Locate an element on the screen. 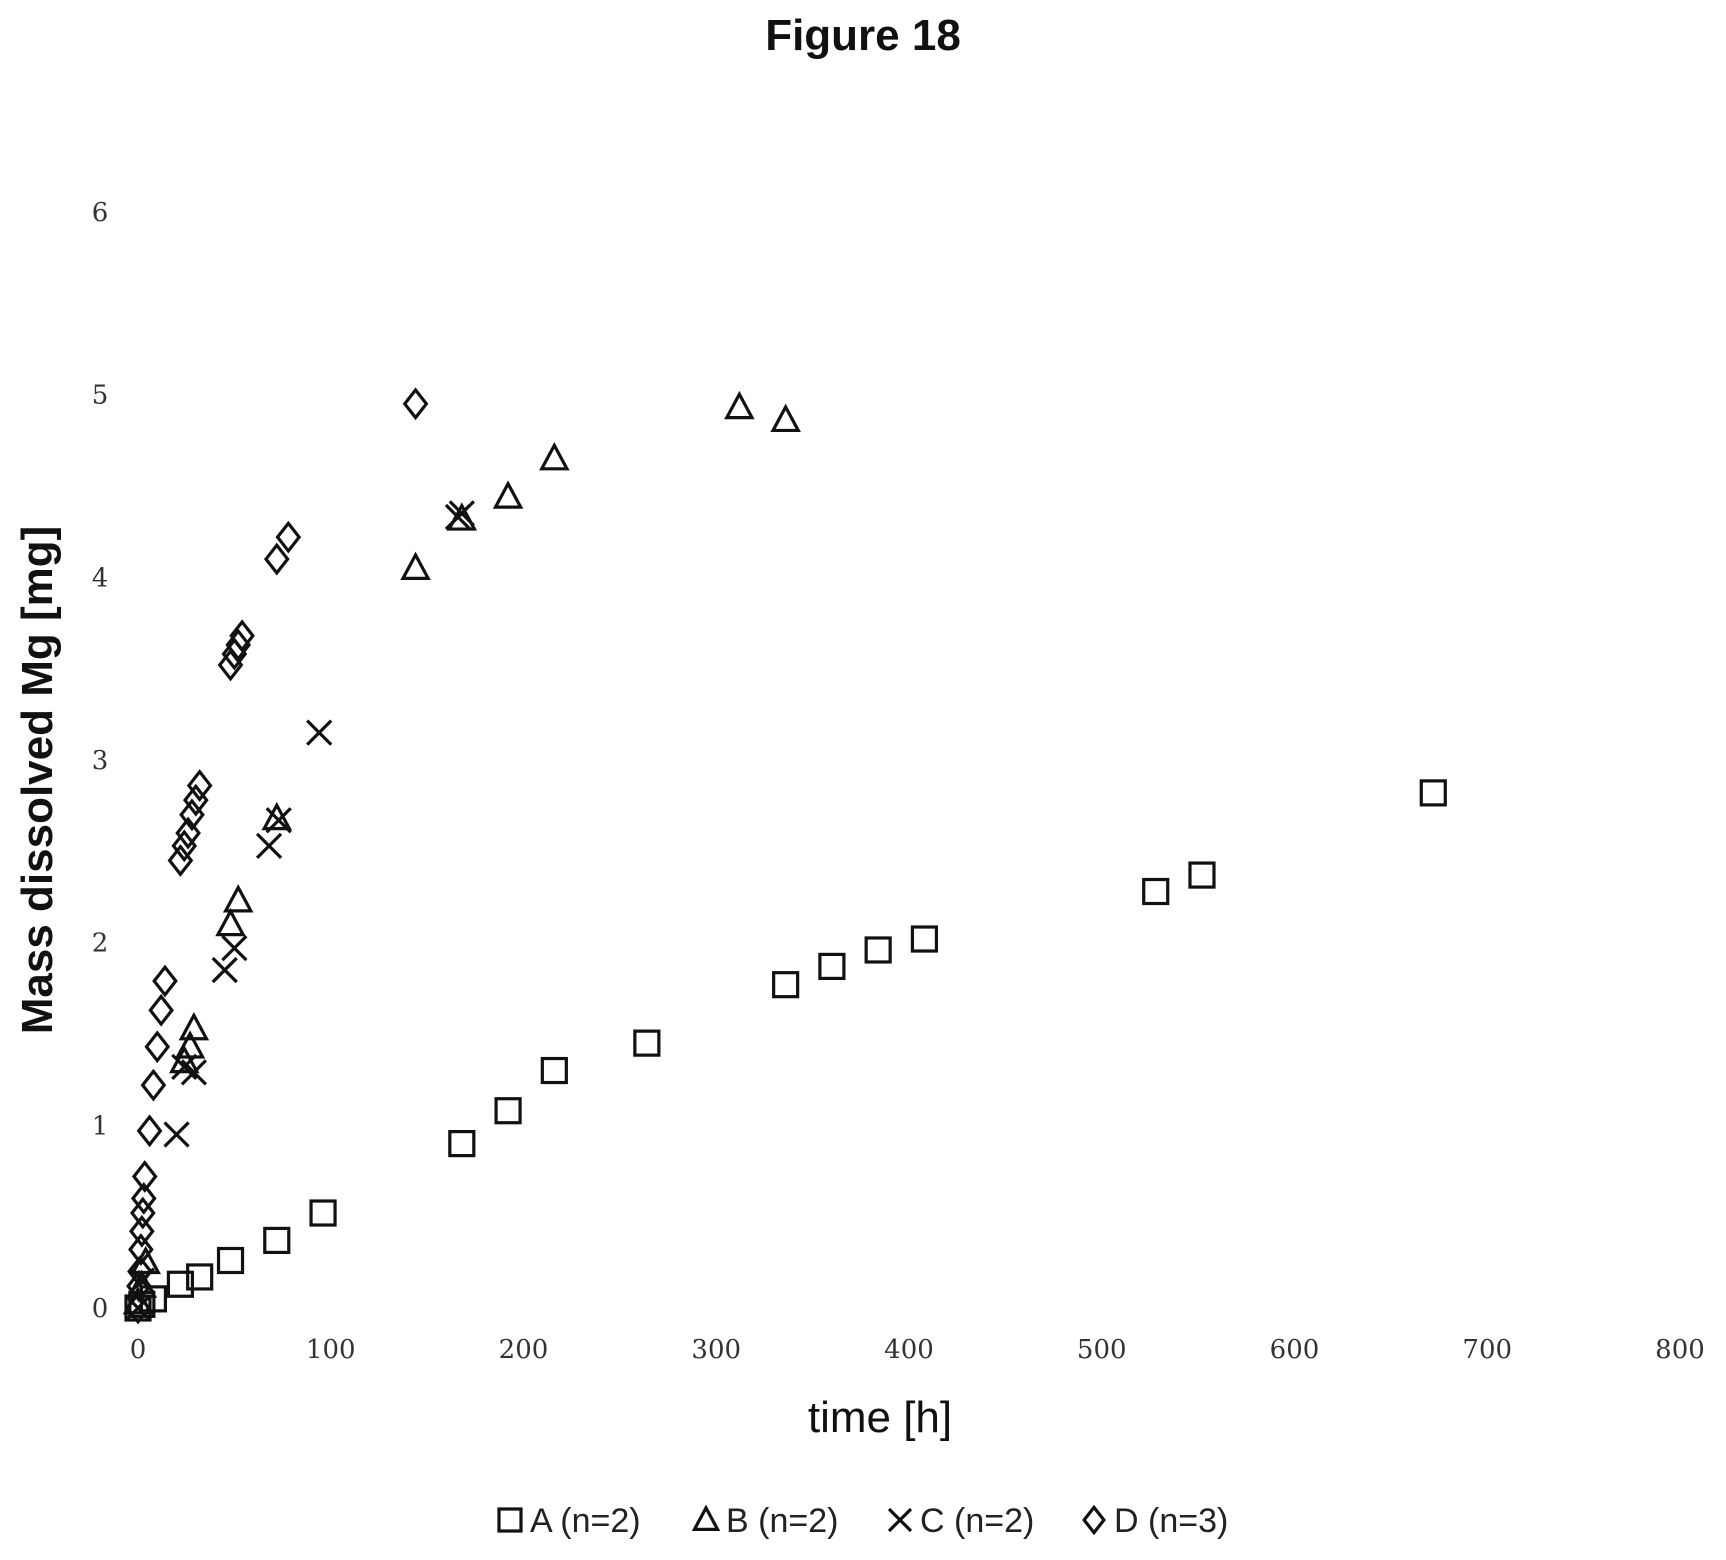 The height and width of the screenshot is (1560, 1726). legend-marker-diamond is located at coordinates (1094, 1520).